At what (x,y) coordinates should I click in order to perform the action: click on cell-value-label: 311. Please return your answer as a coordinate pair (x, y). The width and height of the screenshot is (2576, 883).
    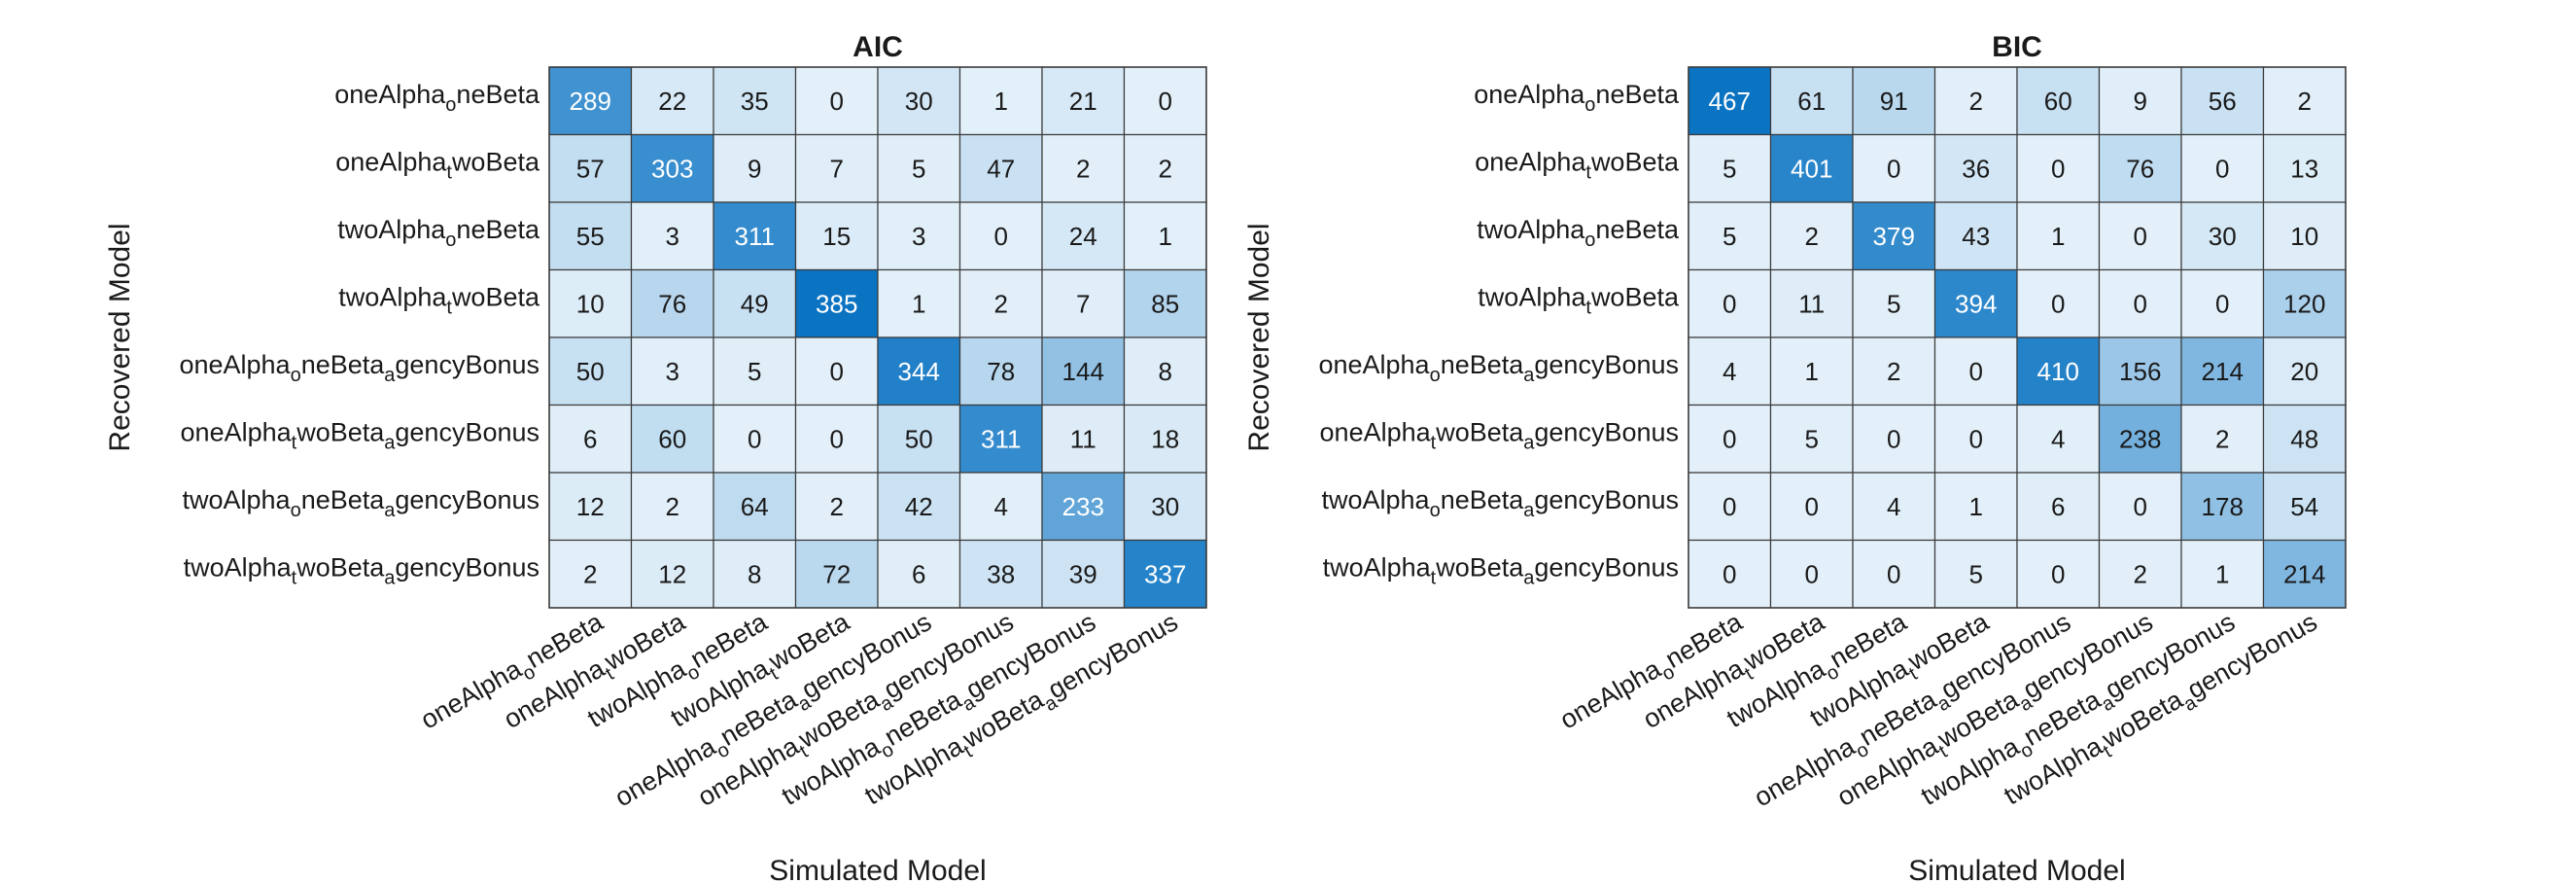
    Looking at the image, I should click on (1001, 438).